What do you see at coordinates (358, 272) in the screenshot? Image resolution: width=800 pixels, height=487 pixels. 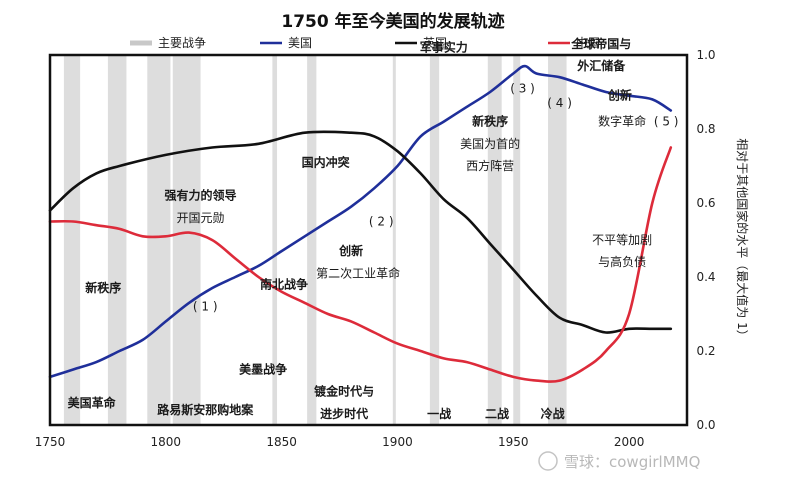 I see `annotation-label: 第二次工业革命` at bounding box center [358, 272].